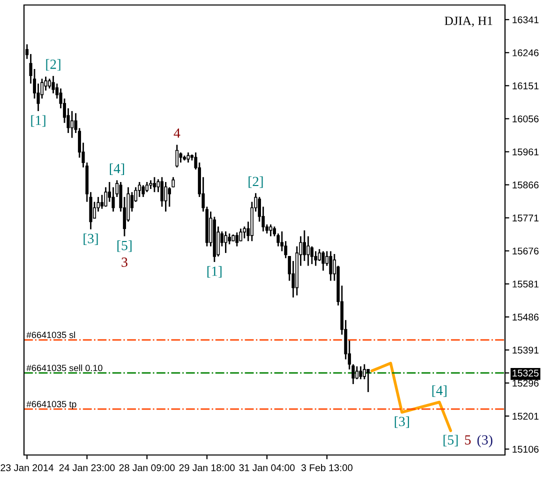 This screenshot has height=481, width=549. What do you see at coordinates (326, 468) in the screenshot?
I see `x-tick-label: 3 Feb 13:00` at bounding box center [326, 468].